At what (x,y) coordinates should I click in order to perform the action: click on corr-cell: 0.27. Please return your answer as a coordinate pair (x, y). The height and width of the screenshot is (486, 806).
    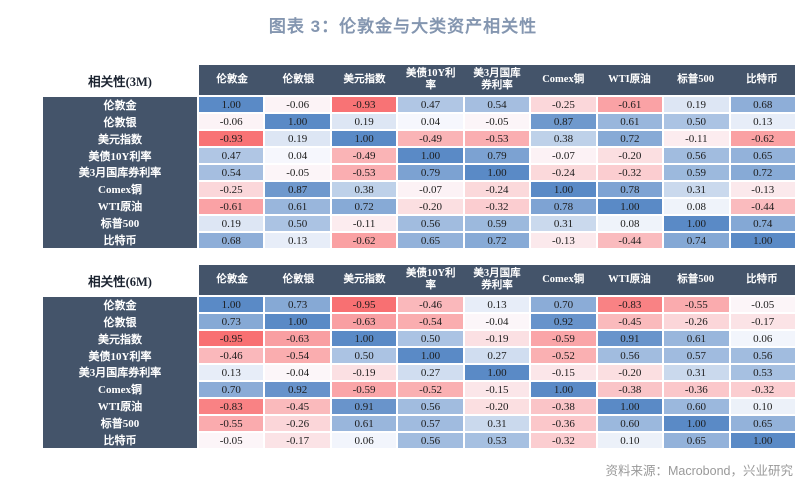
    Looking at the image, I should click on (430, 372).